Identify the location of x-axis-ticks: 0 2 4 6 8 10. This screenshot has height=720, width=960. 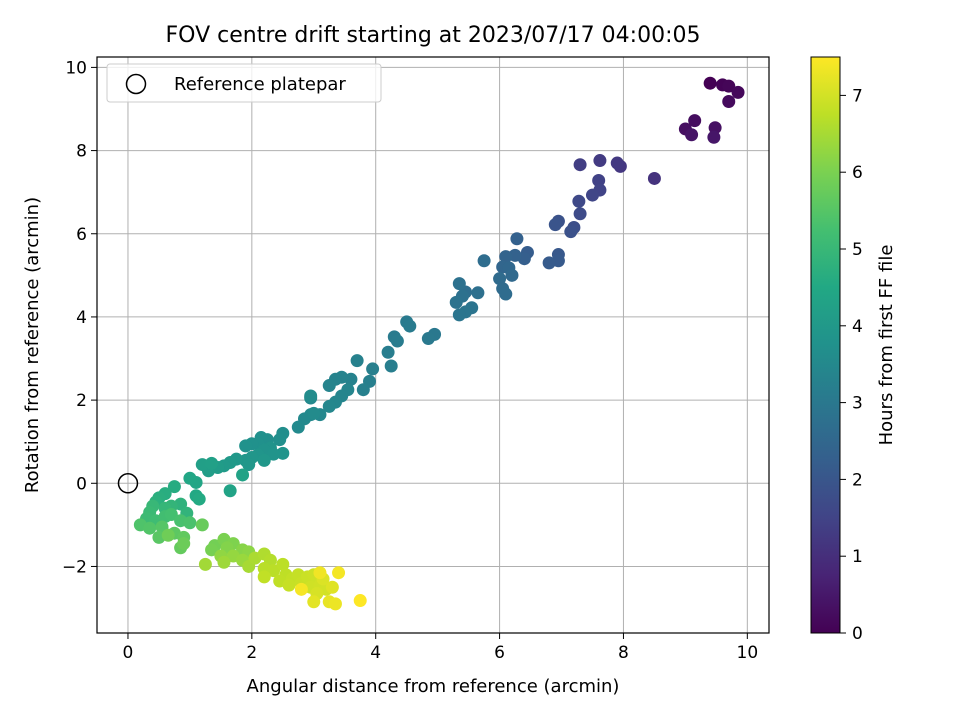
(441, 648).